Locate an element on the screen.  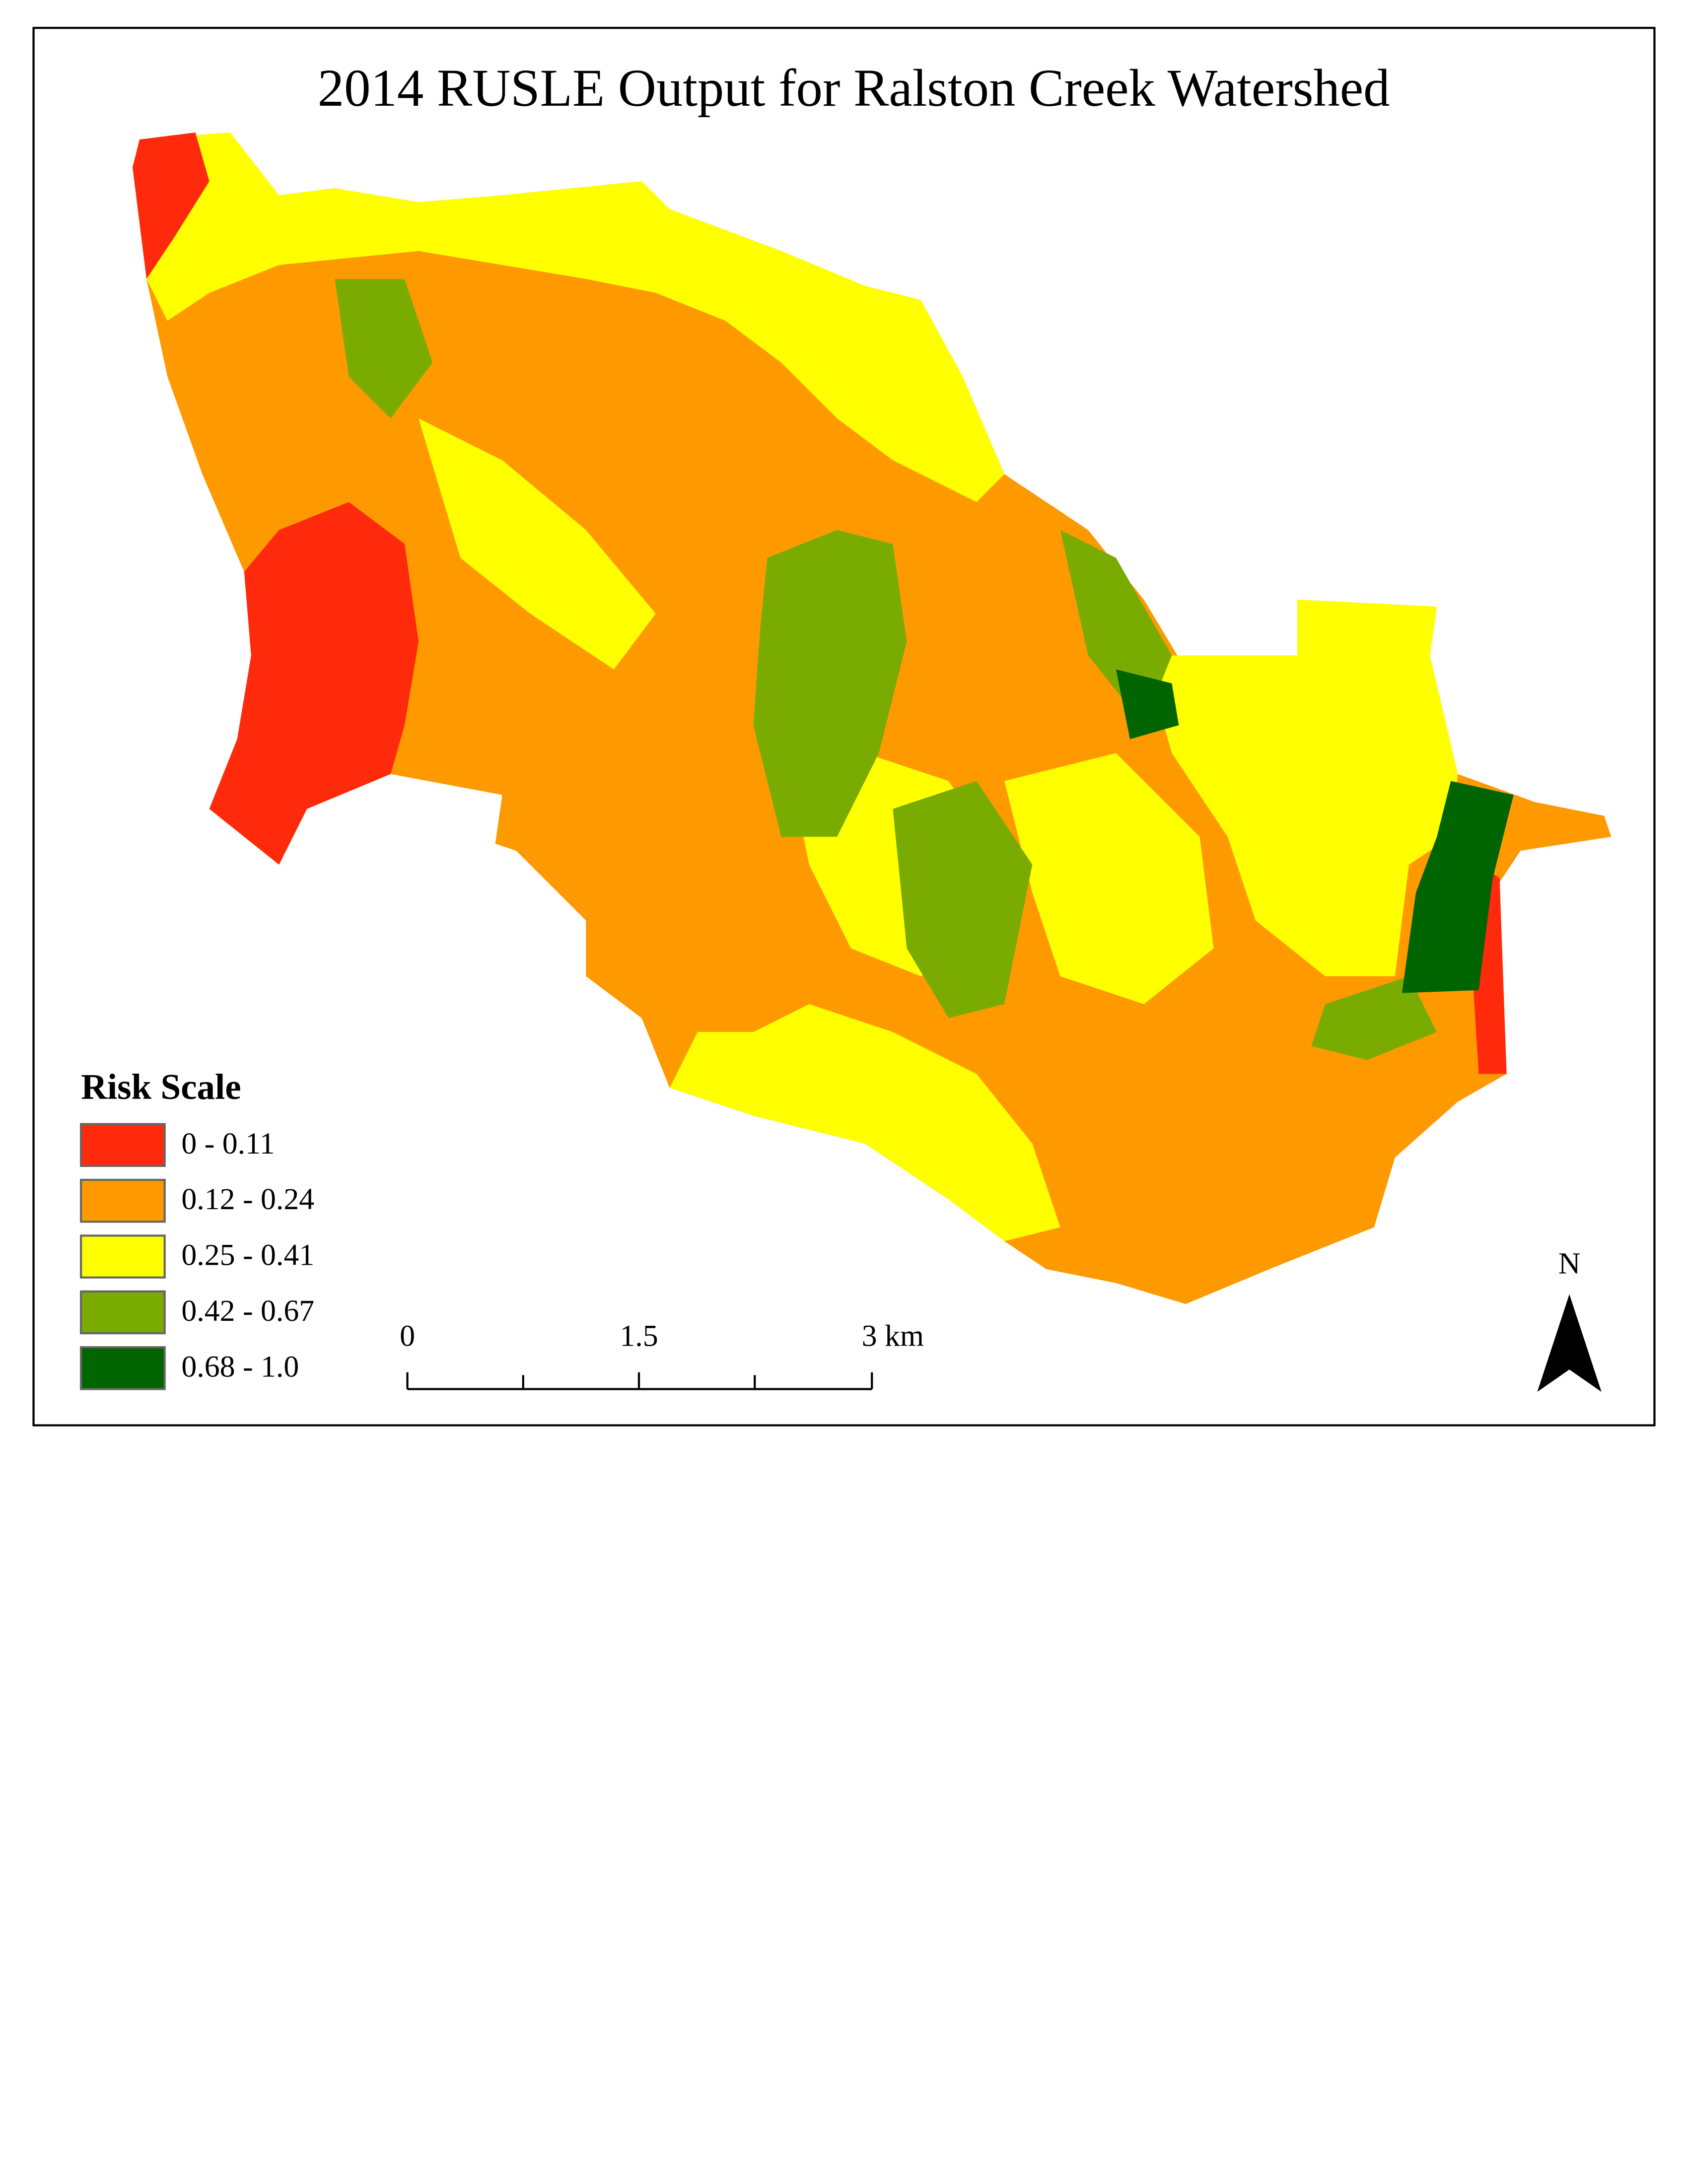
legend-label: 0 - 0.11 is located at coordinates (228, 1143).